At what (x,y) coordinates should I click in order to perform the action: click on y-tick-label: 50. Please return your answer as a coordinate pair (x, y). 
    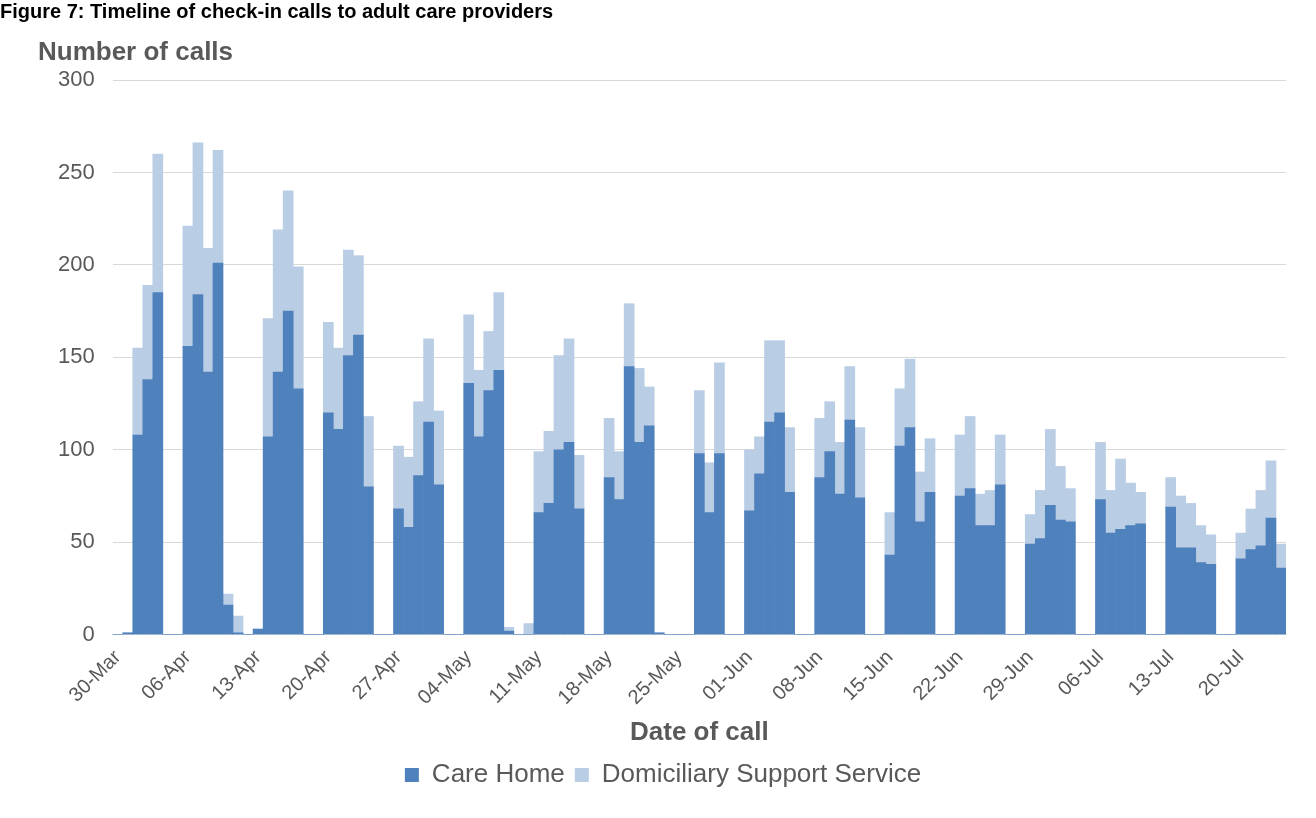
    Looking at the image, I should click on (82, 541).